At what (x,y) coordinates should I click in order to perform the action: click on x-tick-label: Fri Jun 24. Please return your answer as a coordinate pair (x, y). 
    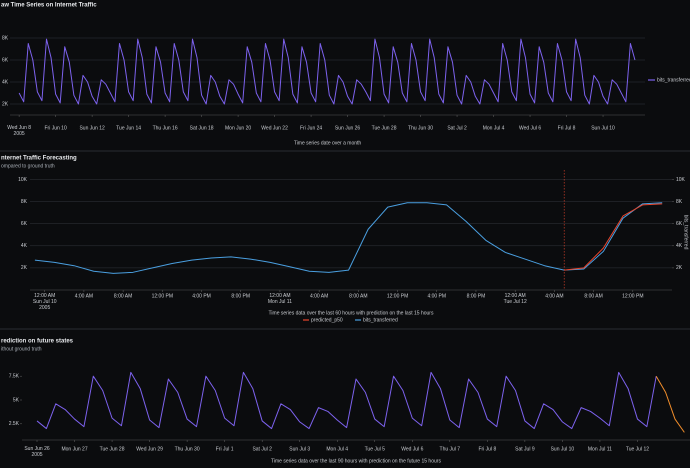
    Looking at the image, I should click on (311, 128).